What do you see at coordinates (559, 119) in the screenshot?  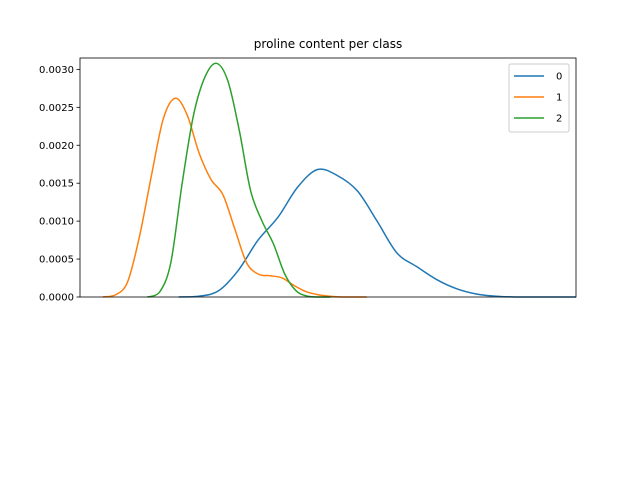 I see `legend-label-2: 2` at bounding box center [559, 119].